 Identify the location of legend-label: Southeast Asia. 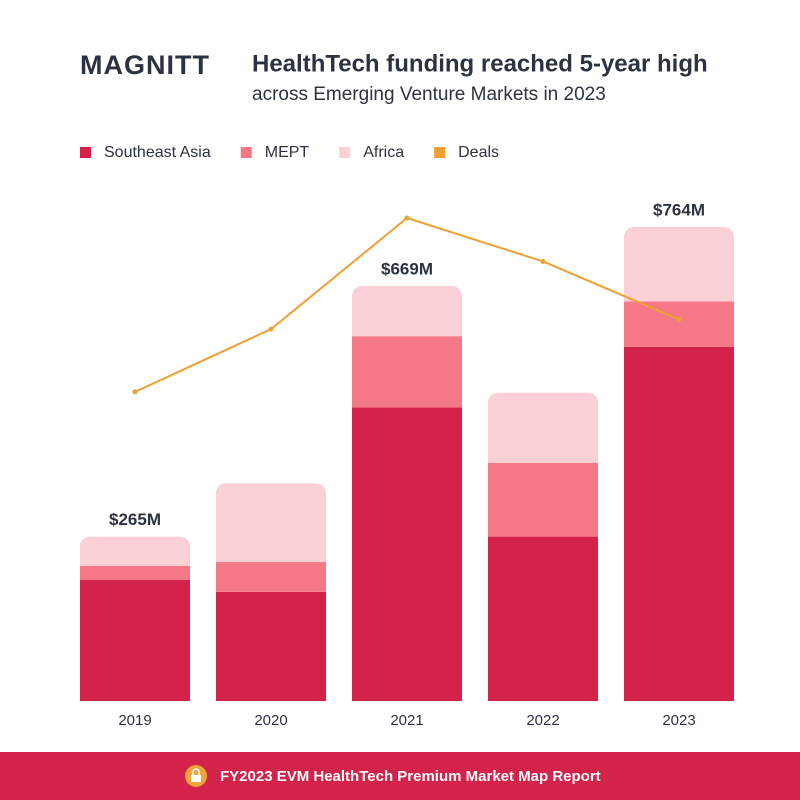
(157, 152).